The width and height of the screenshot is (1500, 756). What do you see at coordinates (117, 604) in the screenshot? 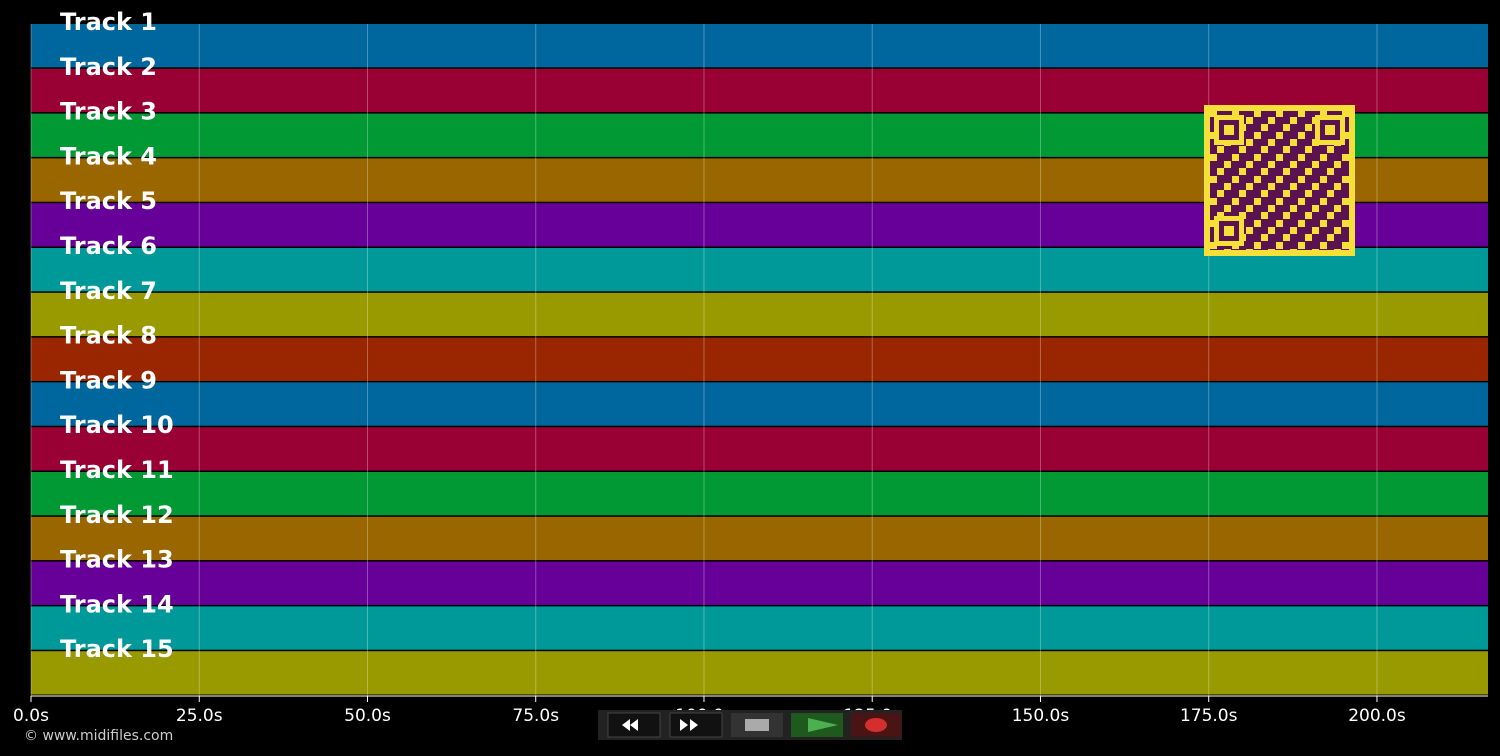
I see `track-label: Track 14` at bounding box center [117, 604].